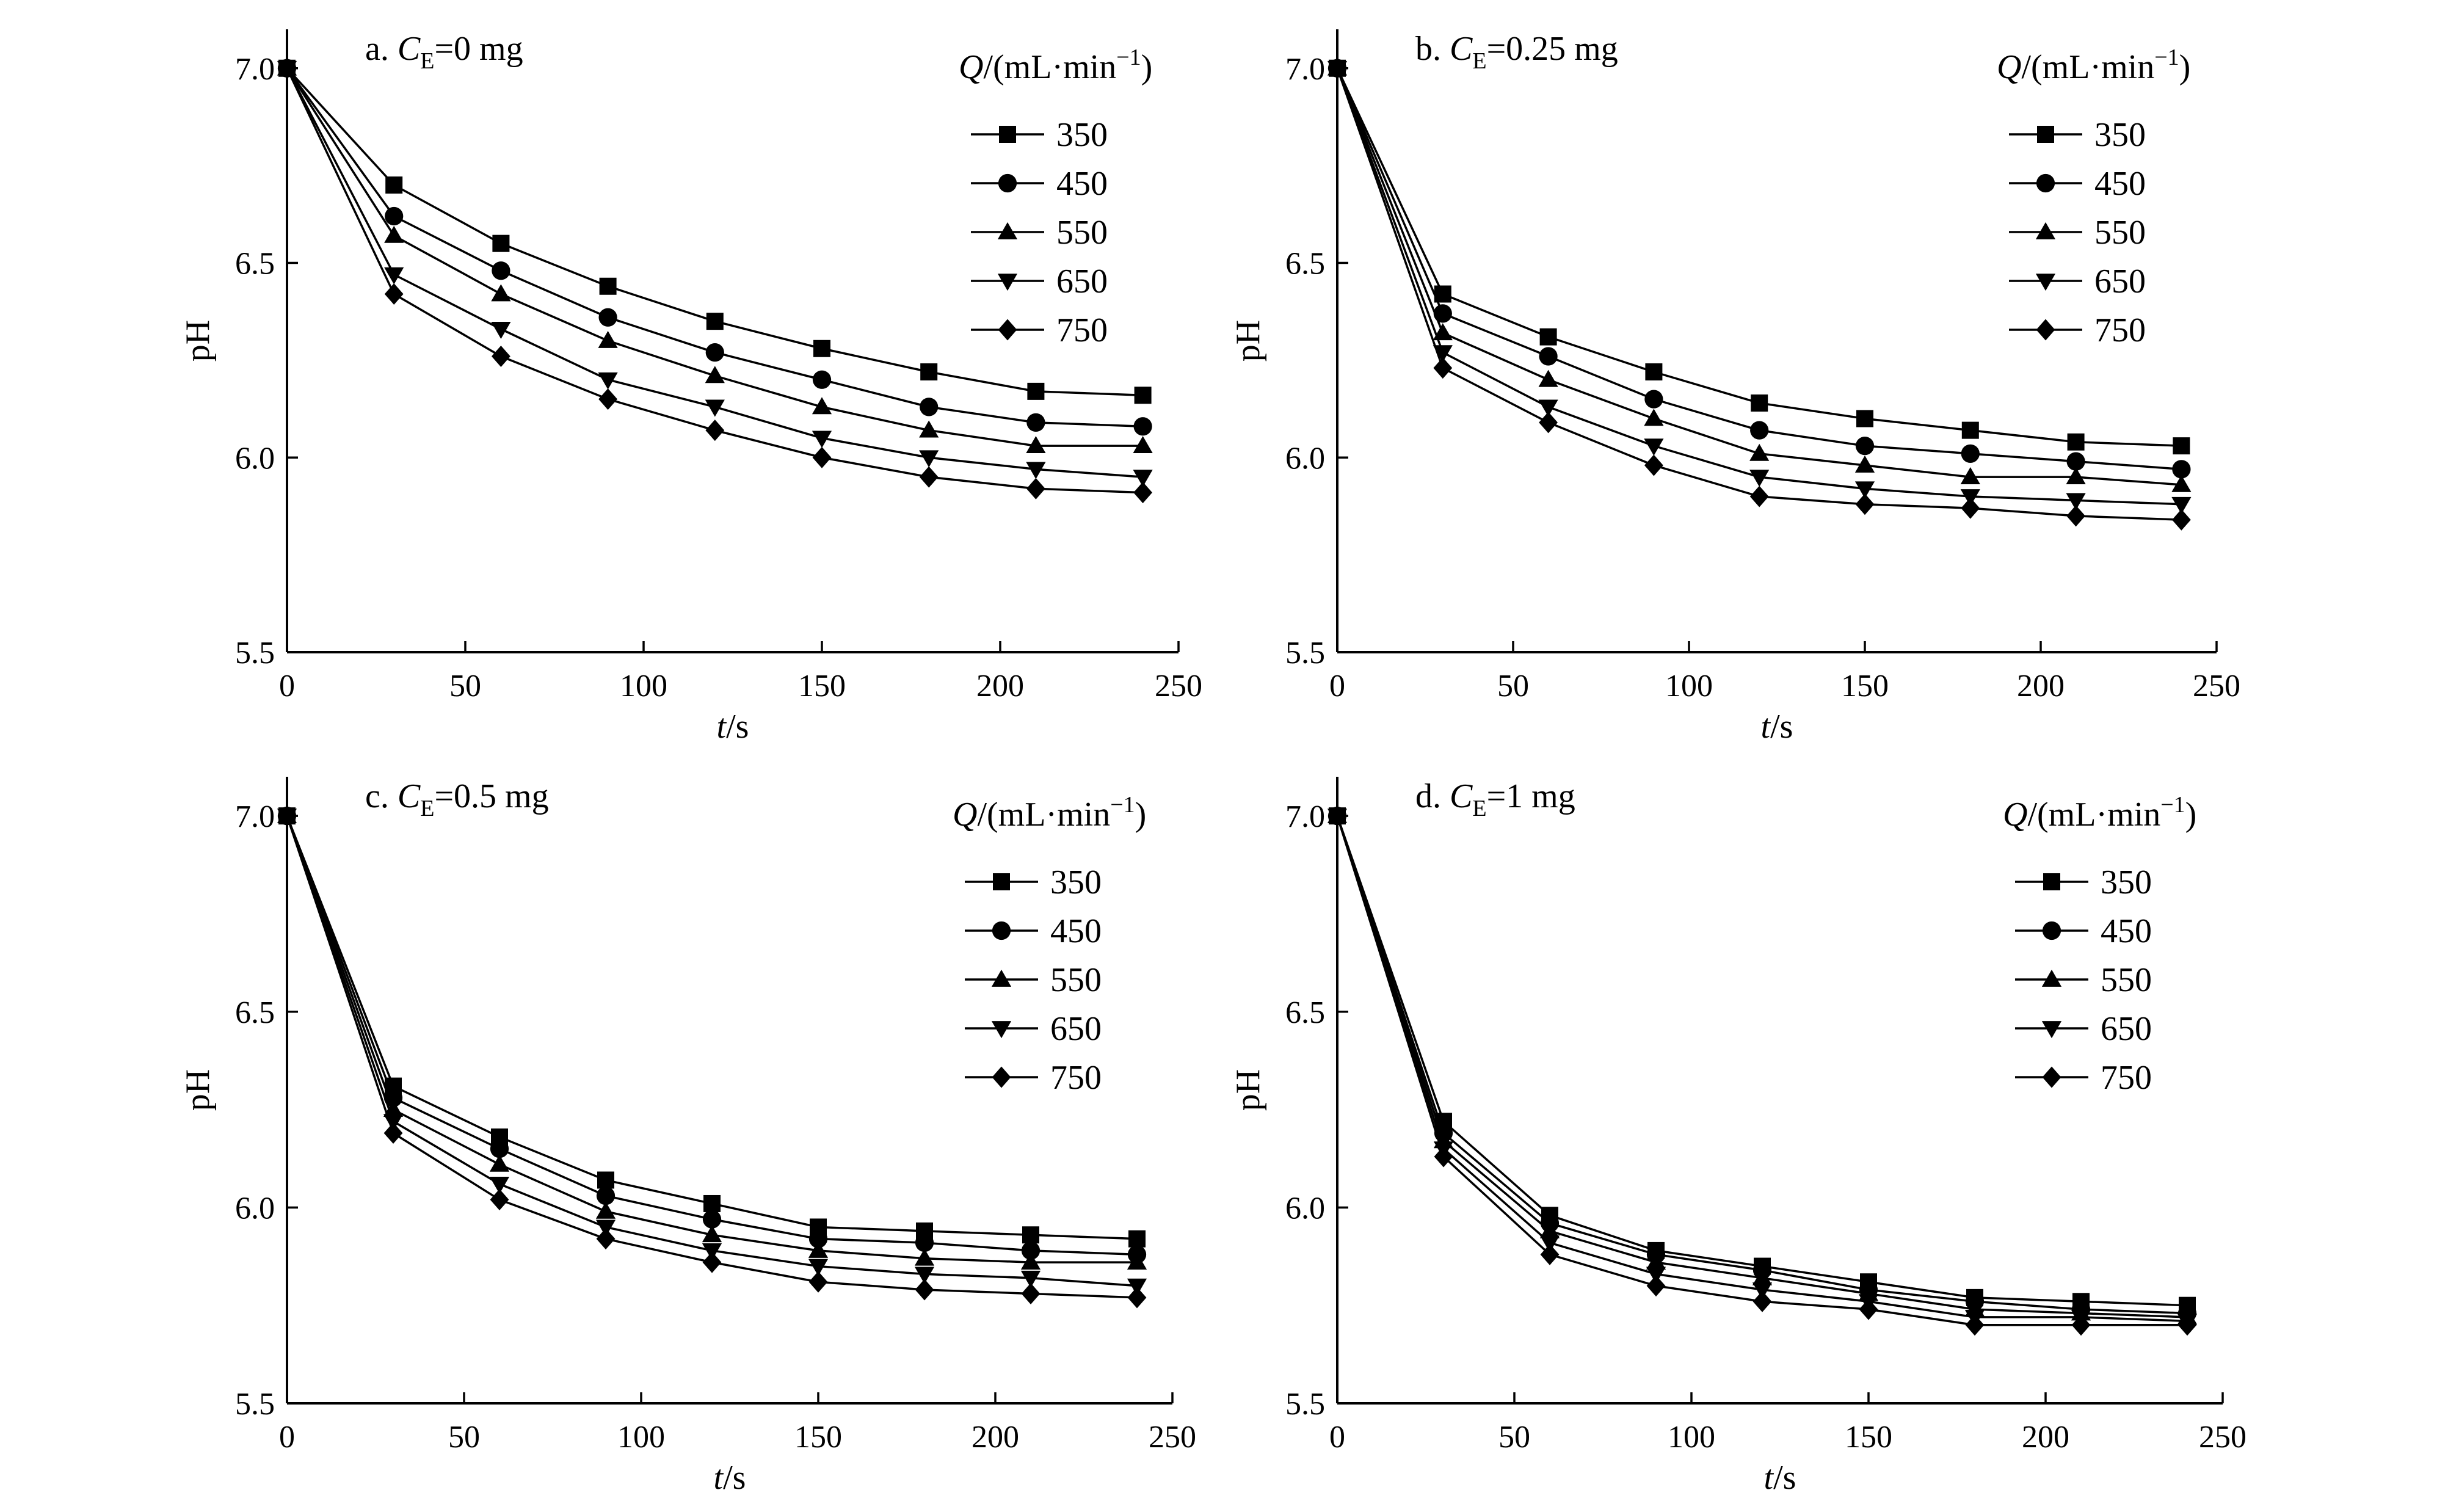 This screenshot has height=1512, width=2448. I want to click on y-tick-label: 6.5, so click(1305, 264).